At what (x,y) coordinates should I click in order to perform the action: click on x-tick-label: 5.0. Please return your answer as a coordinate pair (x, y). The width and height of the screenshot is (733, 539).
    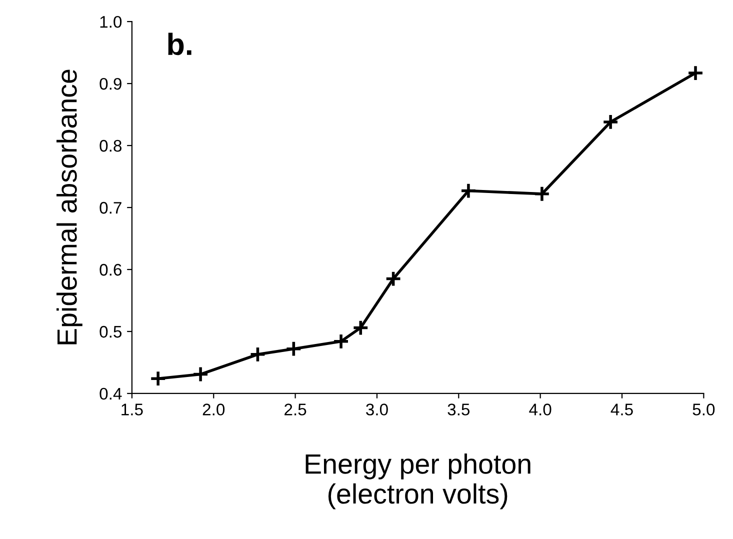
    Looking at the image, I should click on (703, 410).